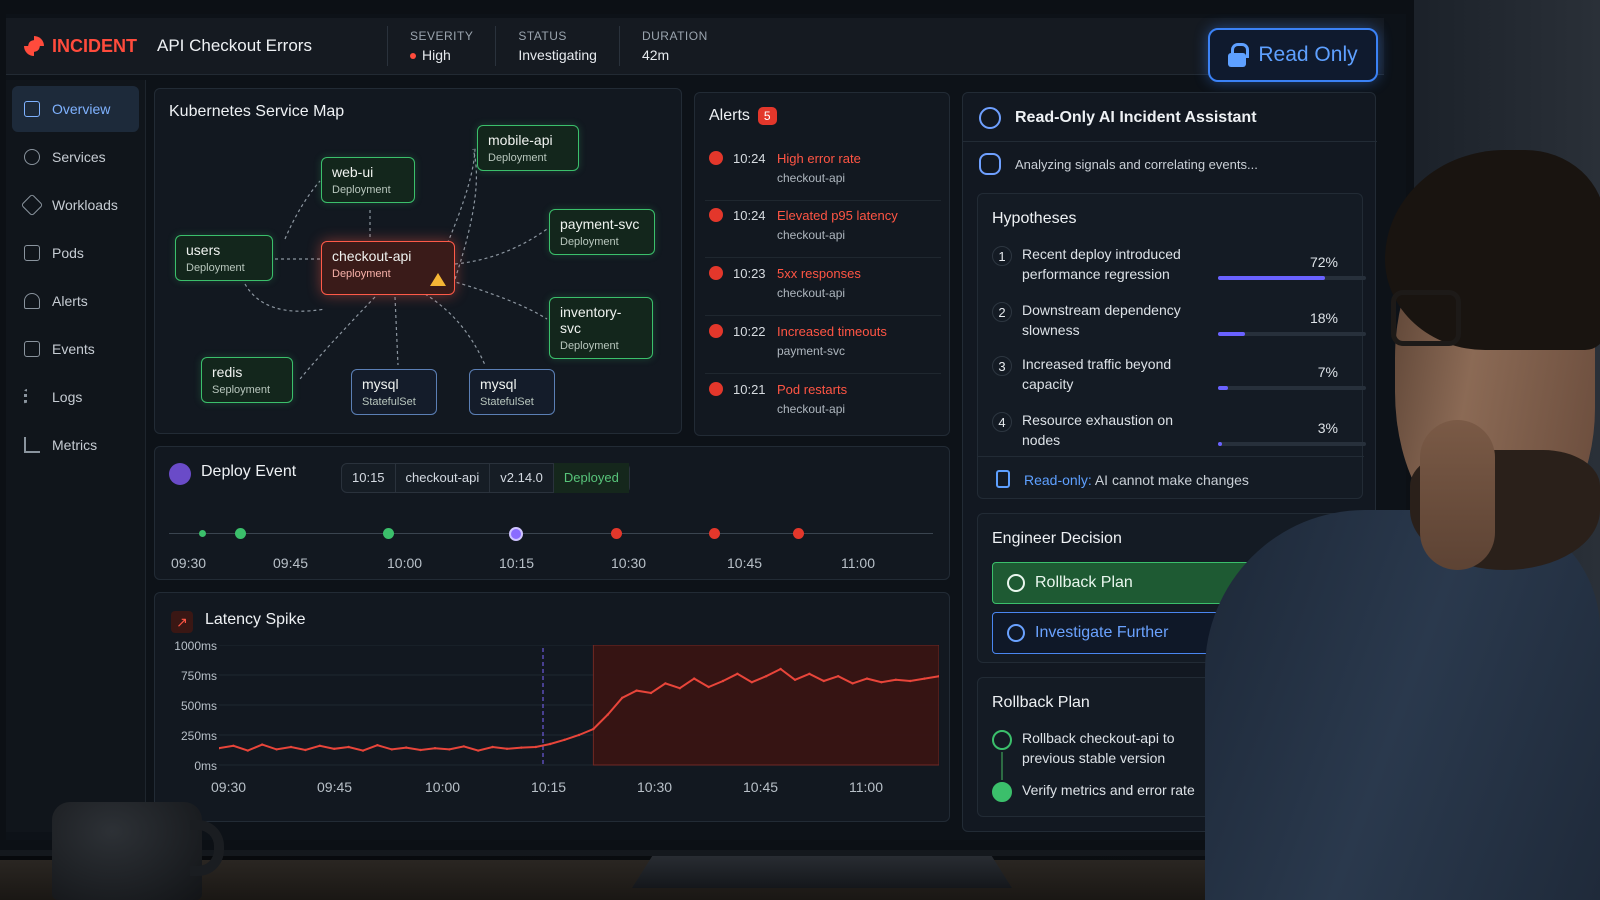 This screenshot has height=900, width=1600. Describe the element at coordinates (75, 157) in the screenshot. I see `sidebar-item-services: Services` at that location.